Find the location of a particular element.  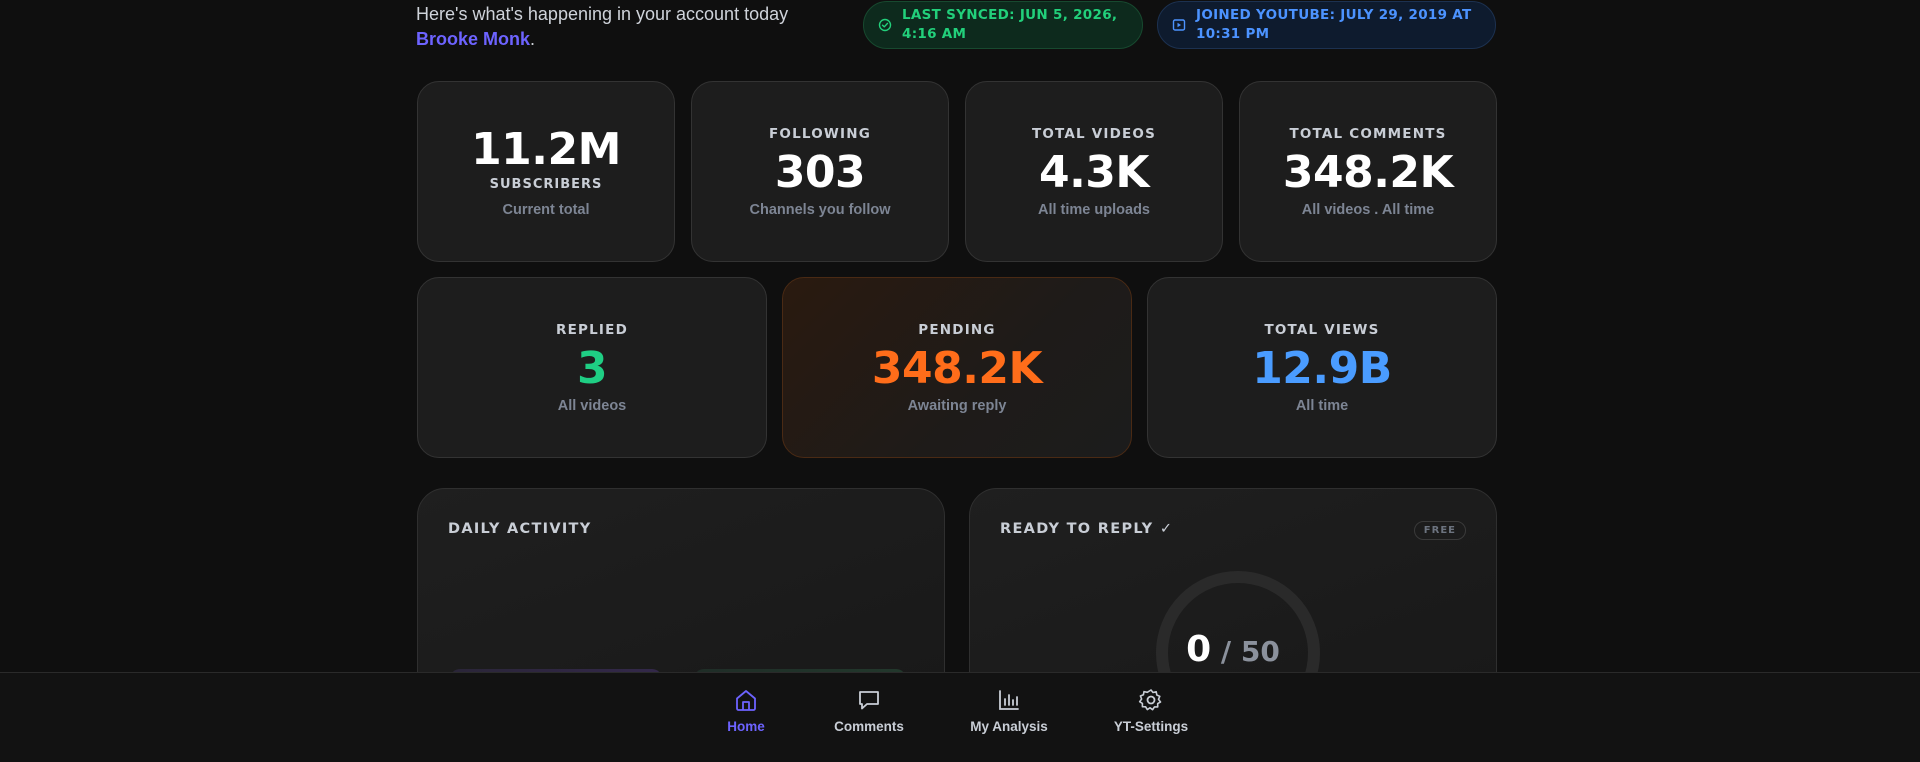

subscribers-label: SUBSCRIBERS is located at coordinates (546, 184).